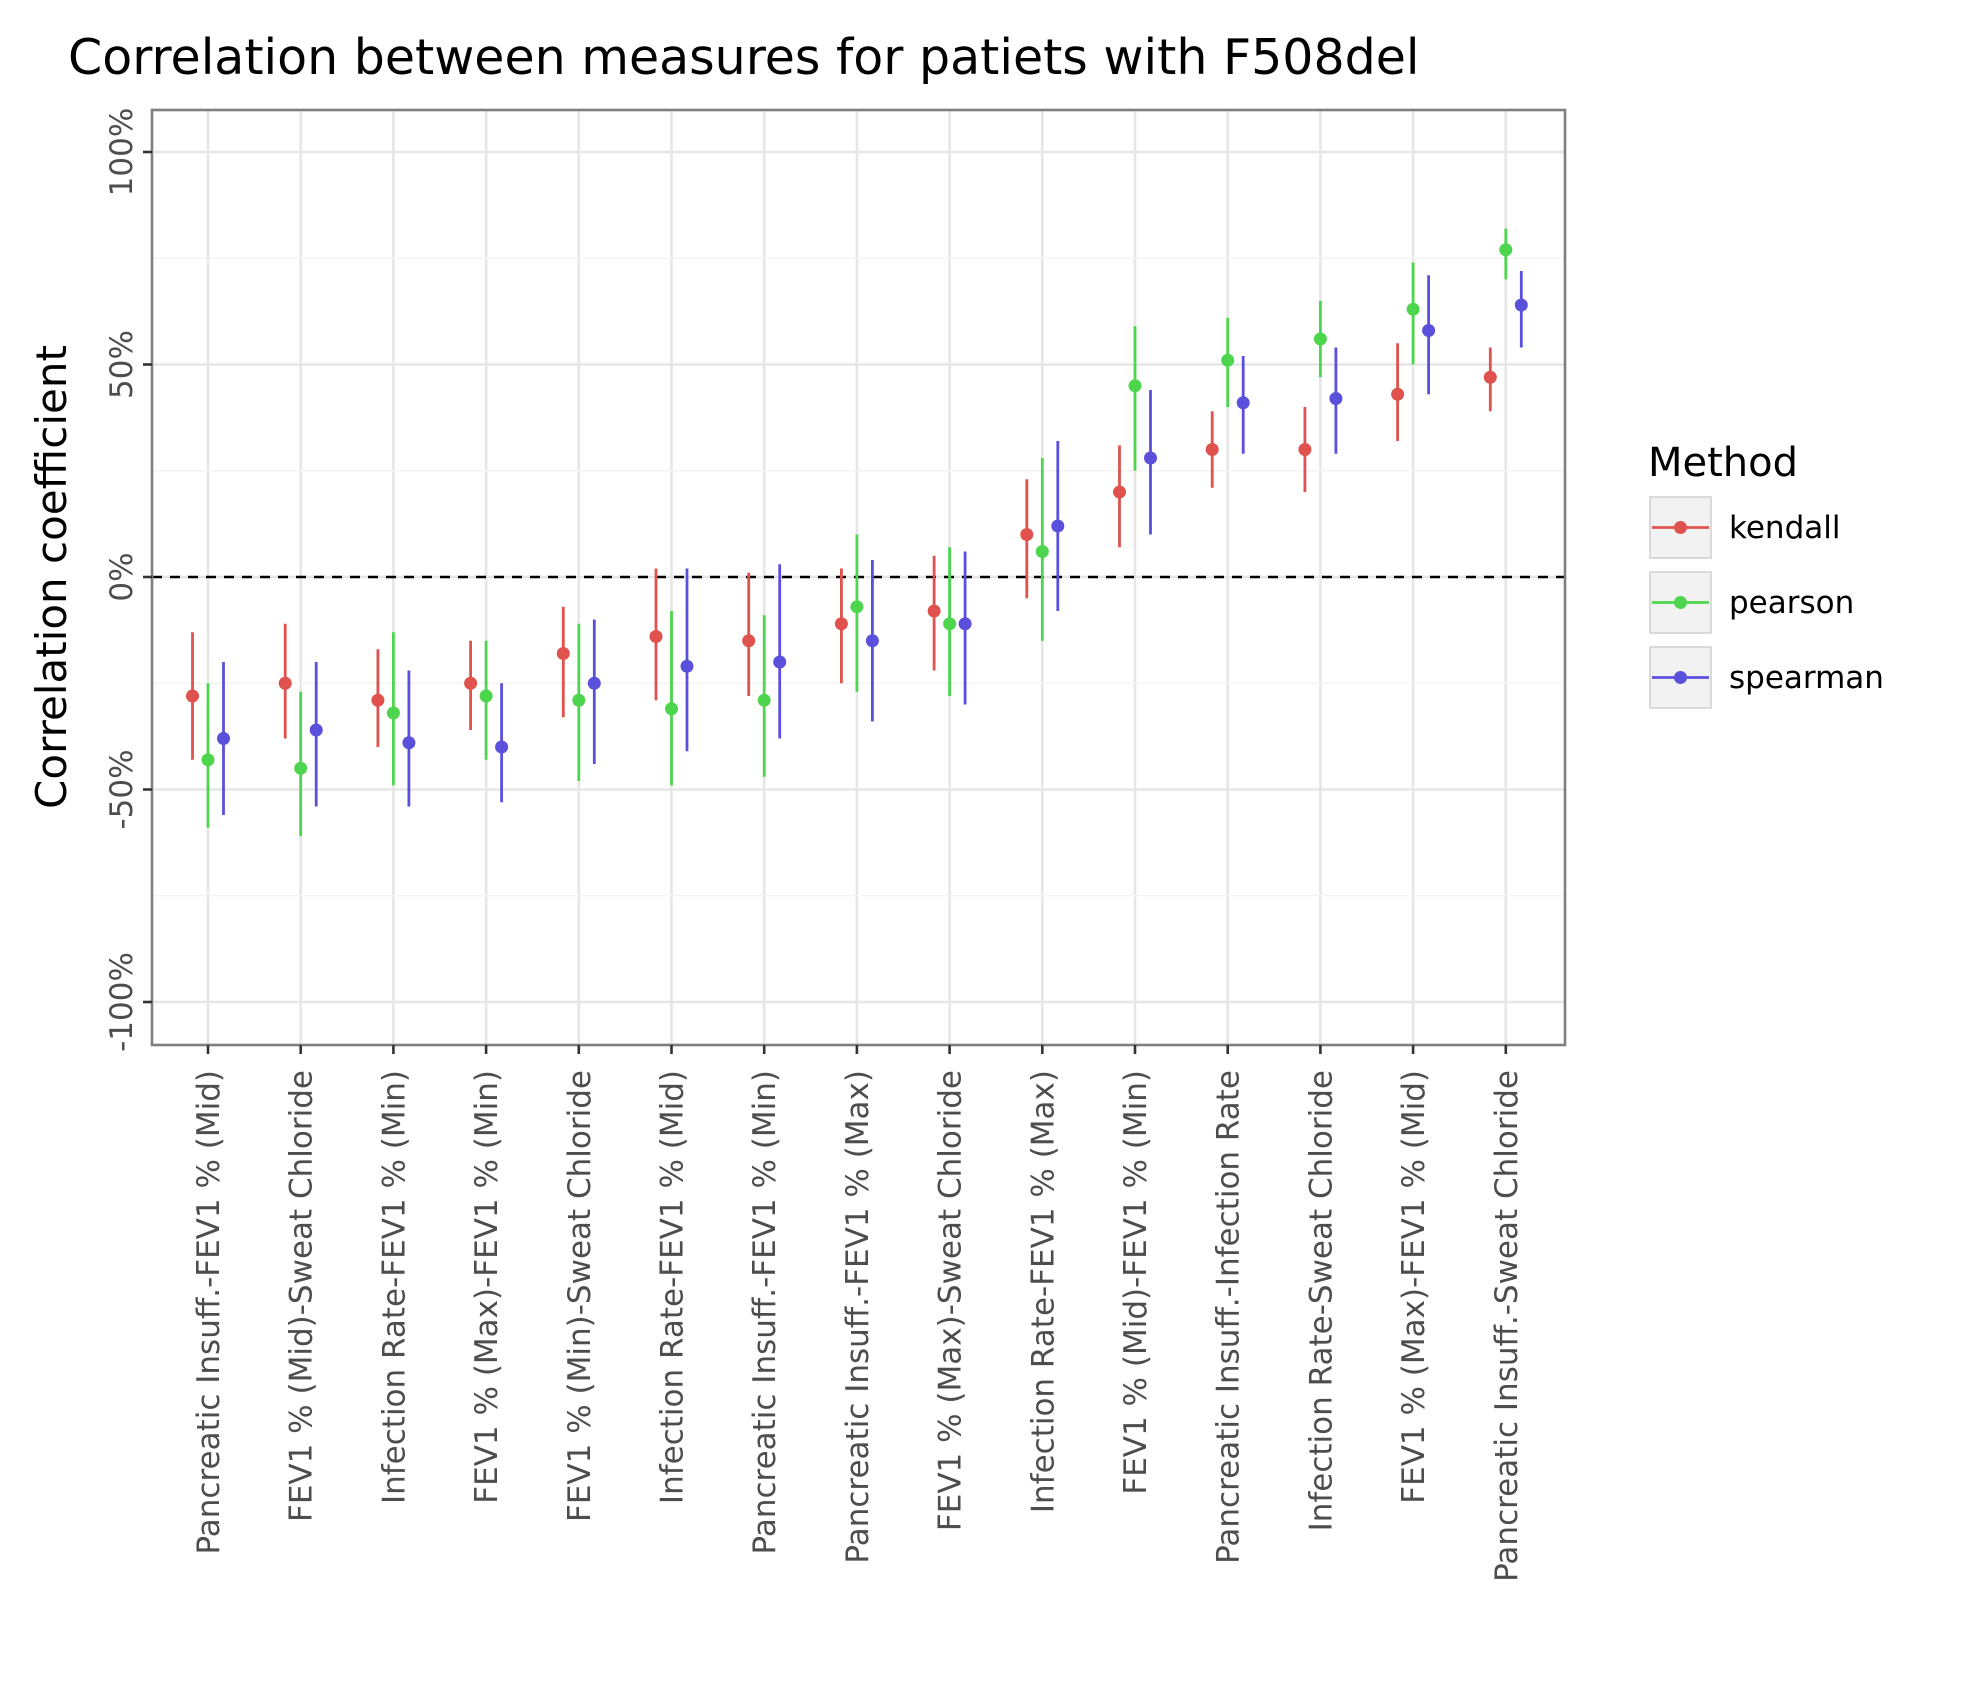  Describe the element at coordinates (394, 1287) in the screenshot. I see `x-tick-label: Infection Rate-FEV1 % (Min)` at that location.